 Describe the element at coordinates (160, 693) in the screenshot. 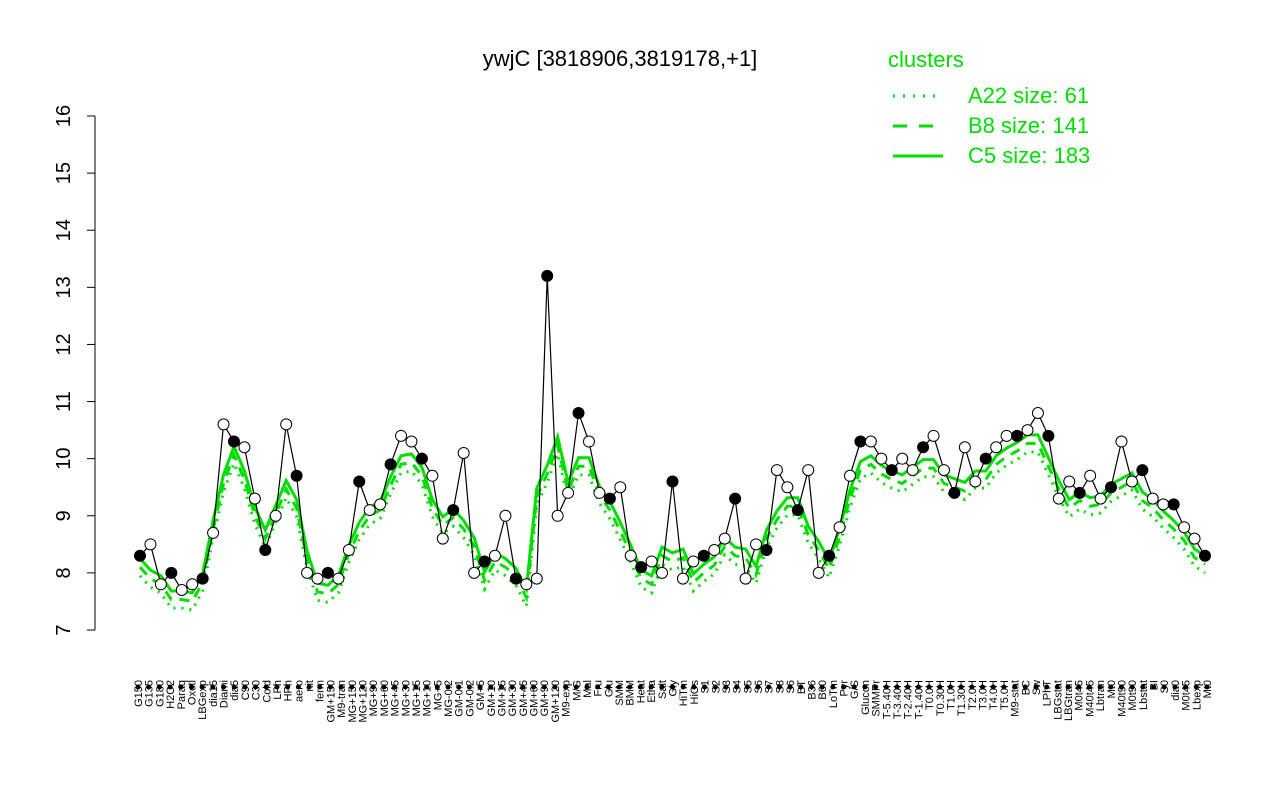

I see `x-tick-label: G180` at that location.